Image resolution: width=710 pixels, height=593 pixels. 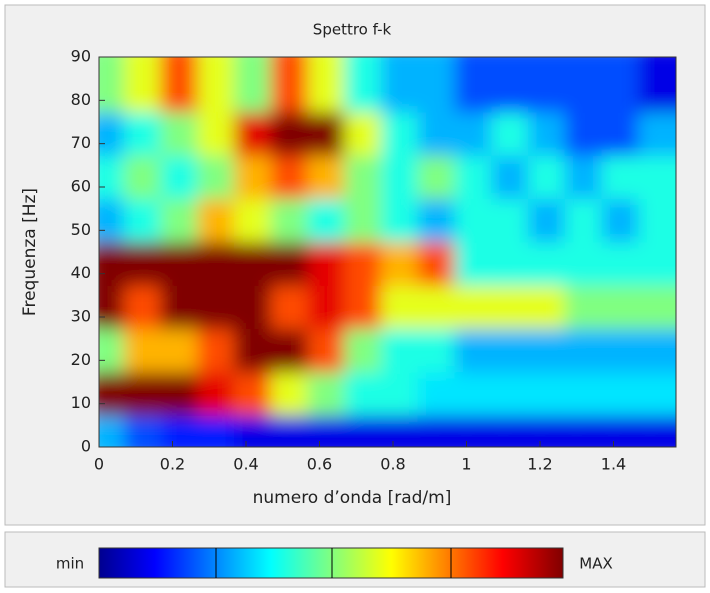 What do you see at coordinates (657, 85) in the screenshot?
I see `heat-cell` at bounding box center [657, 85].